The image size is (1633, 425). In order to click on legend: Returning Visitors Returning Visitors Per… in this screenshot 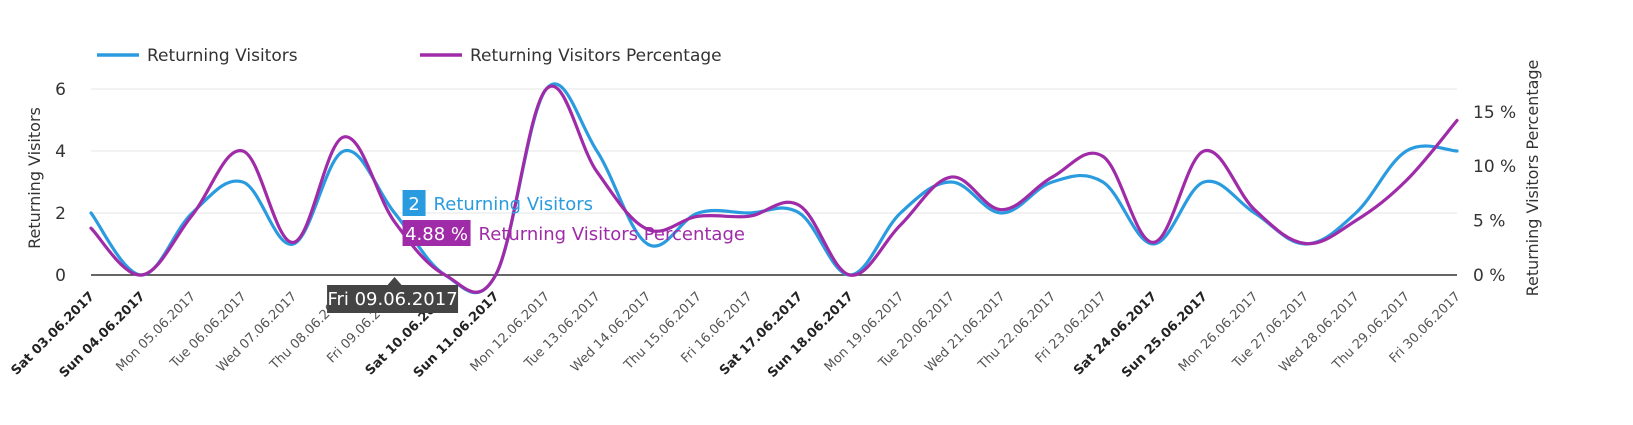, I will do `click(409, 56)`.